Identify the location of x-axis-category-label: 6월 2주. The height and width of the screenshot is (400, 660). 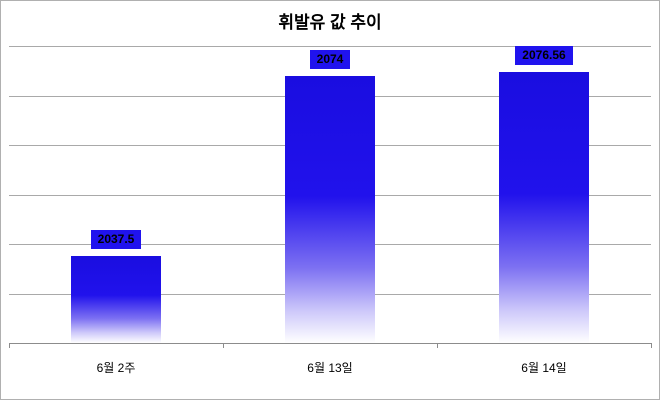
(116, 368).